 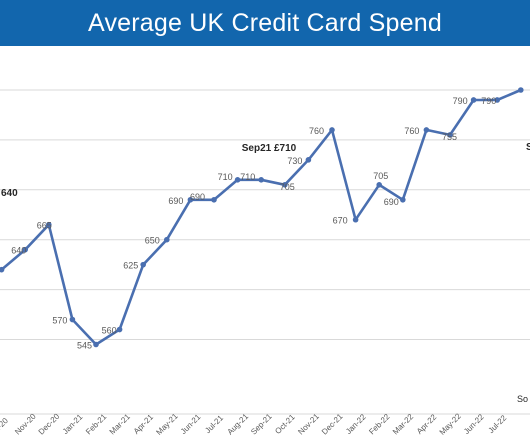 I want to click on data-label: 755, so click(x=449, y=137).